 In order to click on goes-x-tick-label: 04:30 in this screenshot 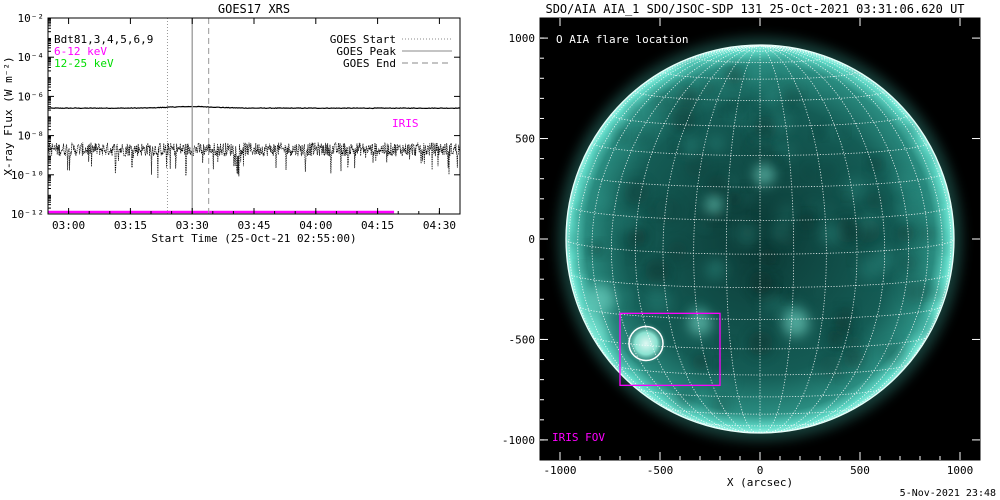, I will do `click(439, 225)`.